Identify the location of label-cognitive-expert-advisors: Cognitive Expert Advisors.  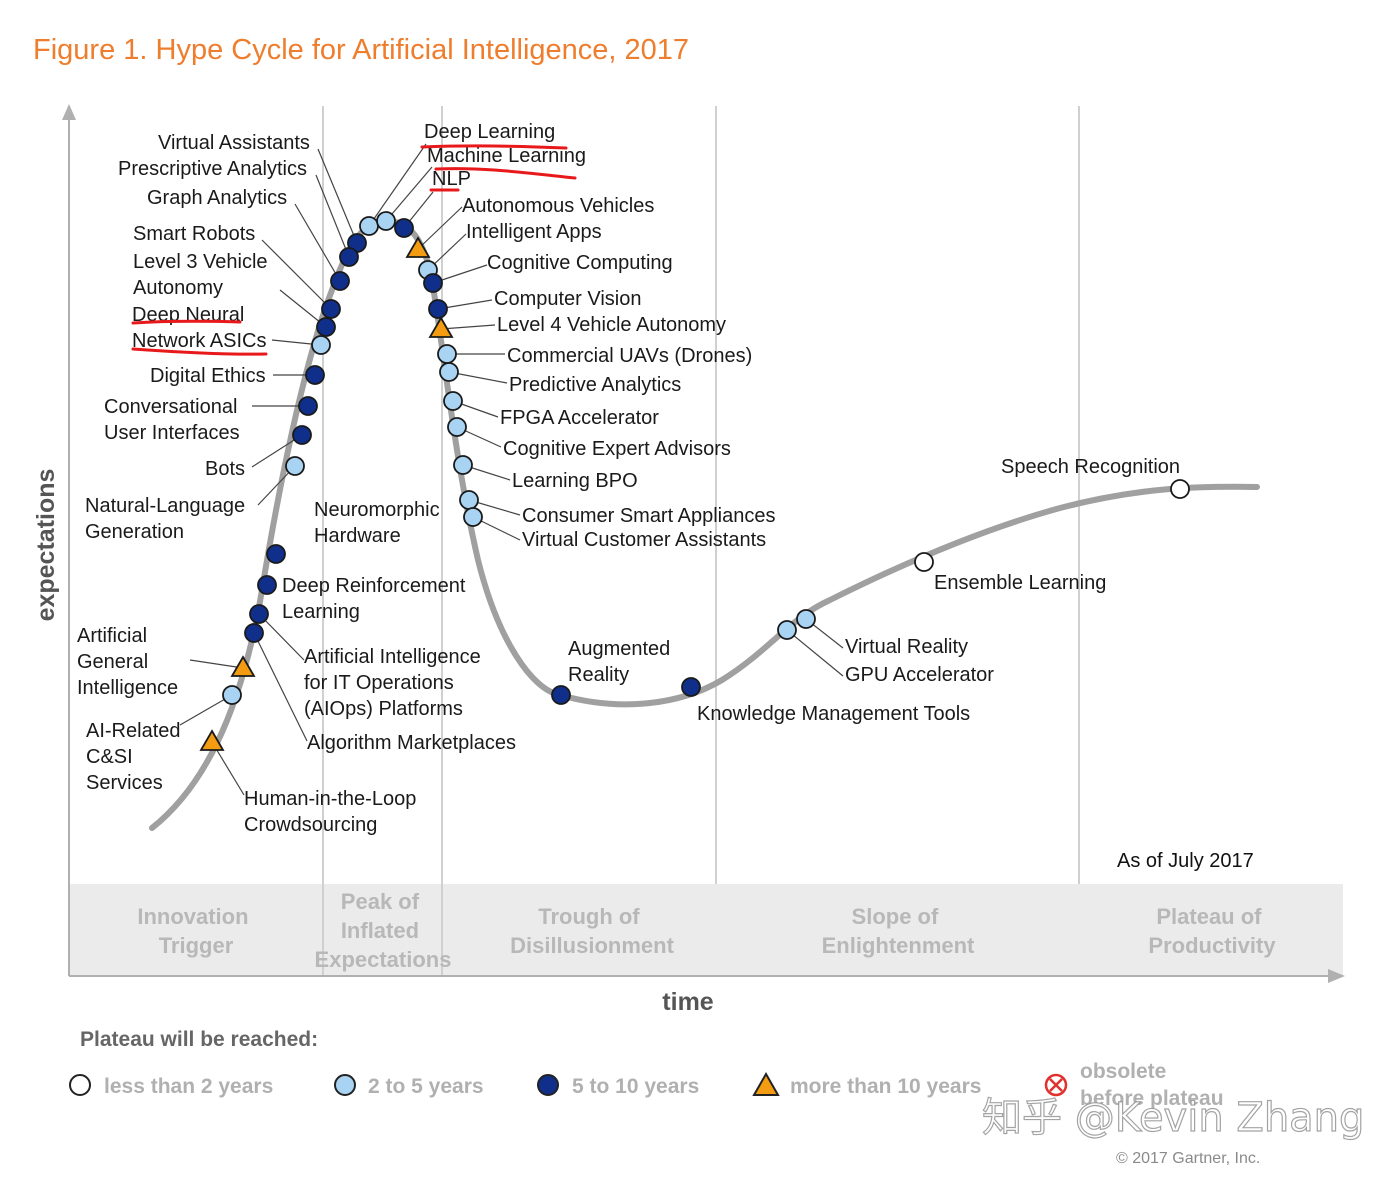
(617, 449).